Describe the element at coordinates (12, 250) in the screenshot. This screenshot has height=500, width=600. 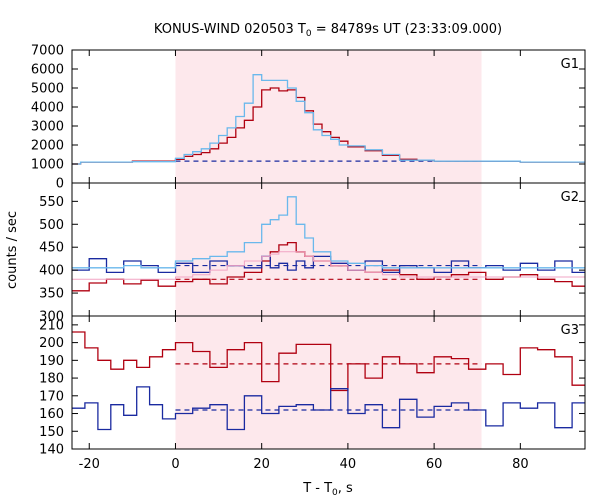
I see `y-axis-label: counts / sec` at that location.